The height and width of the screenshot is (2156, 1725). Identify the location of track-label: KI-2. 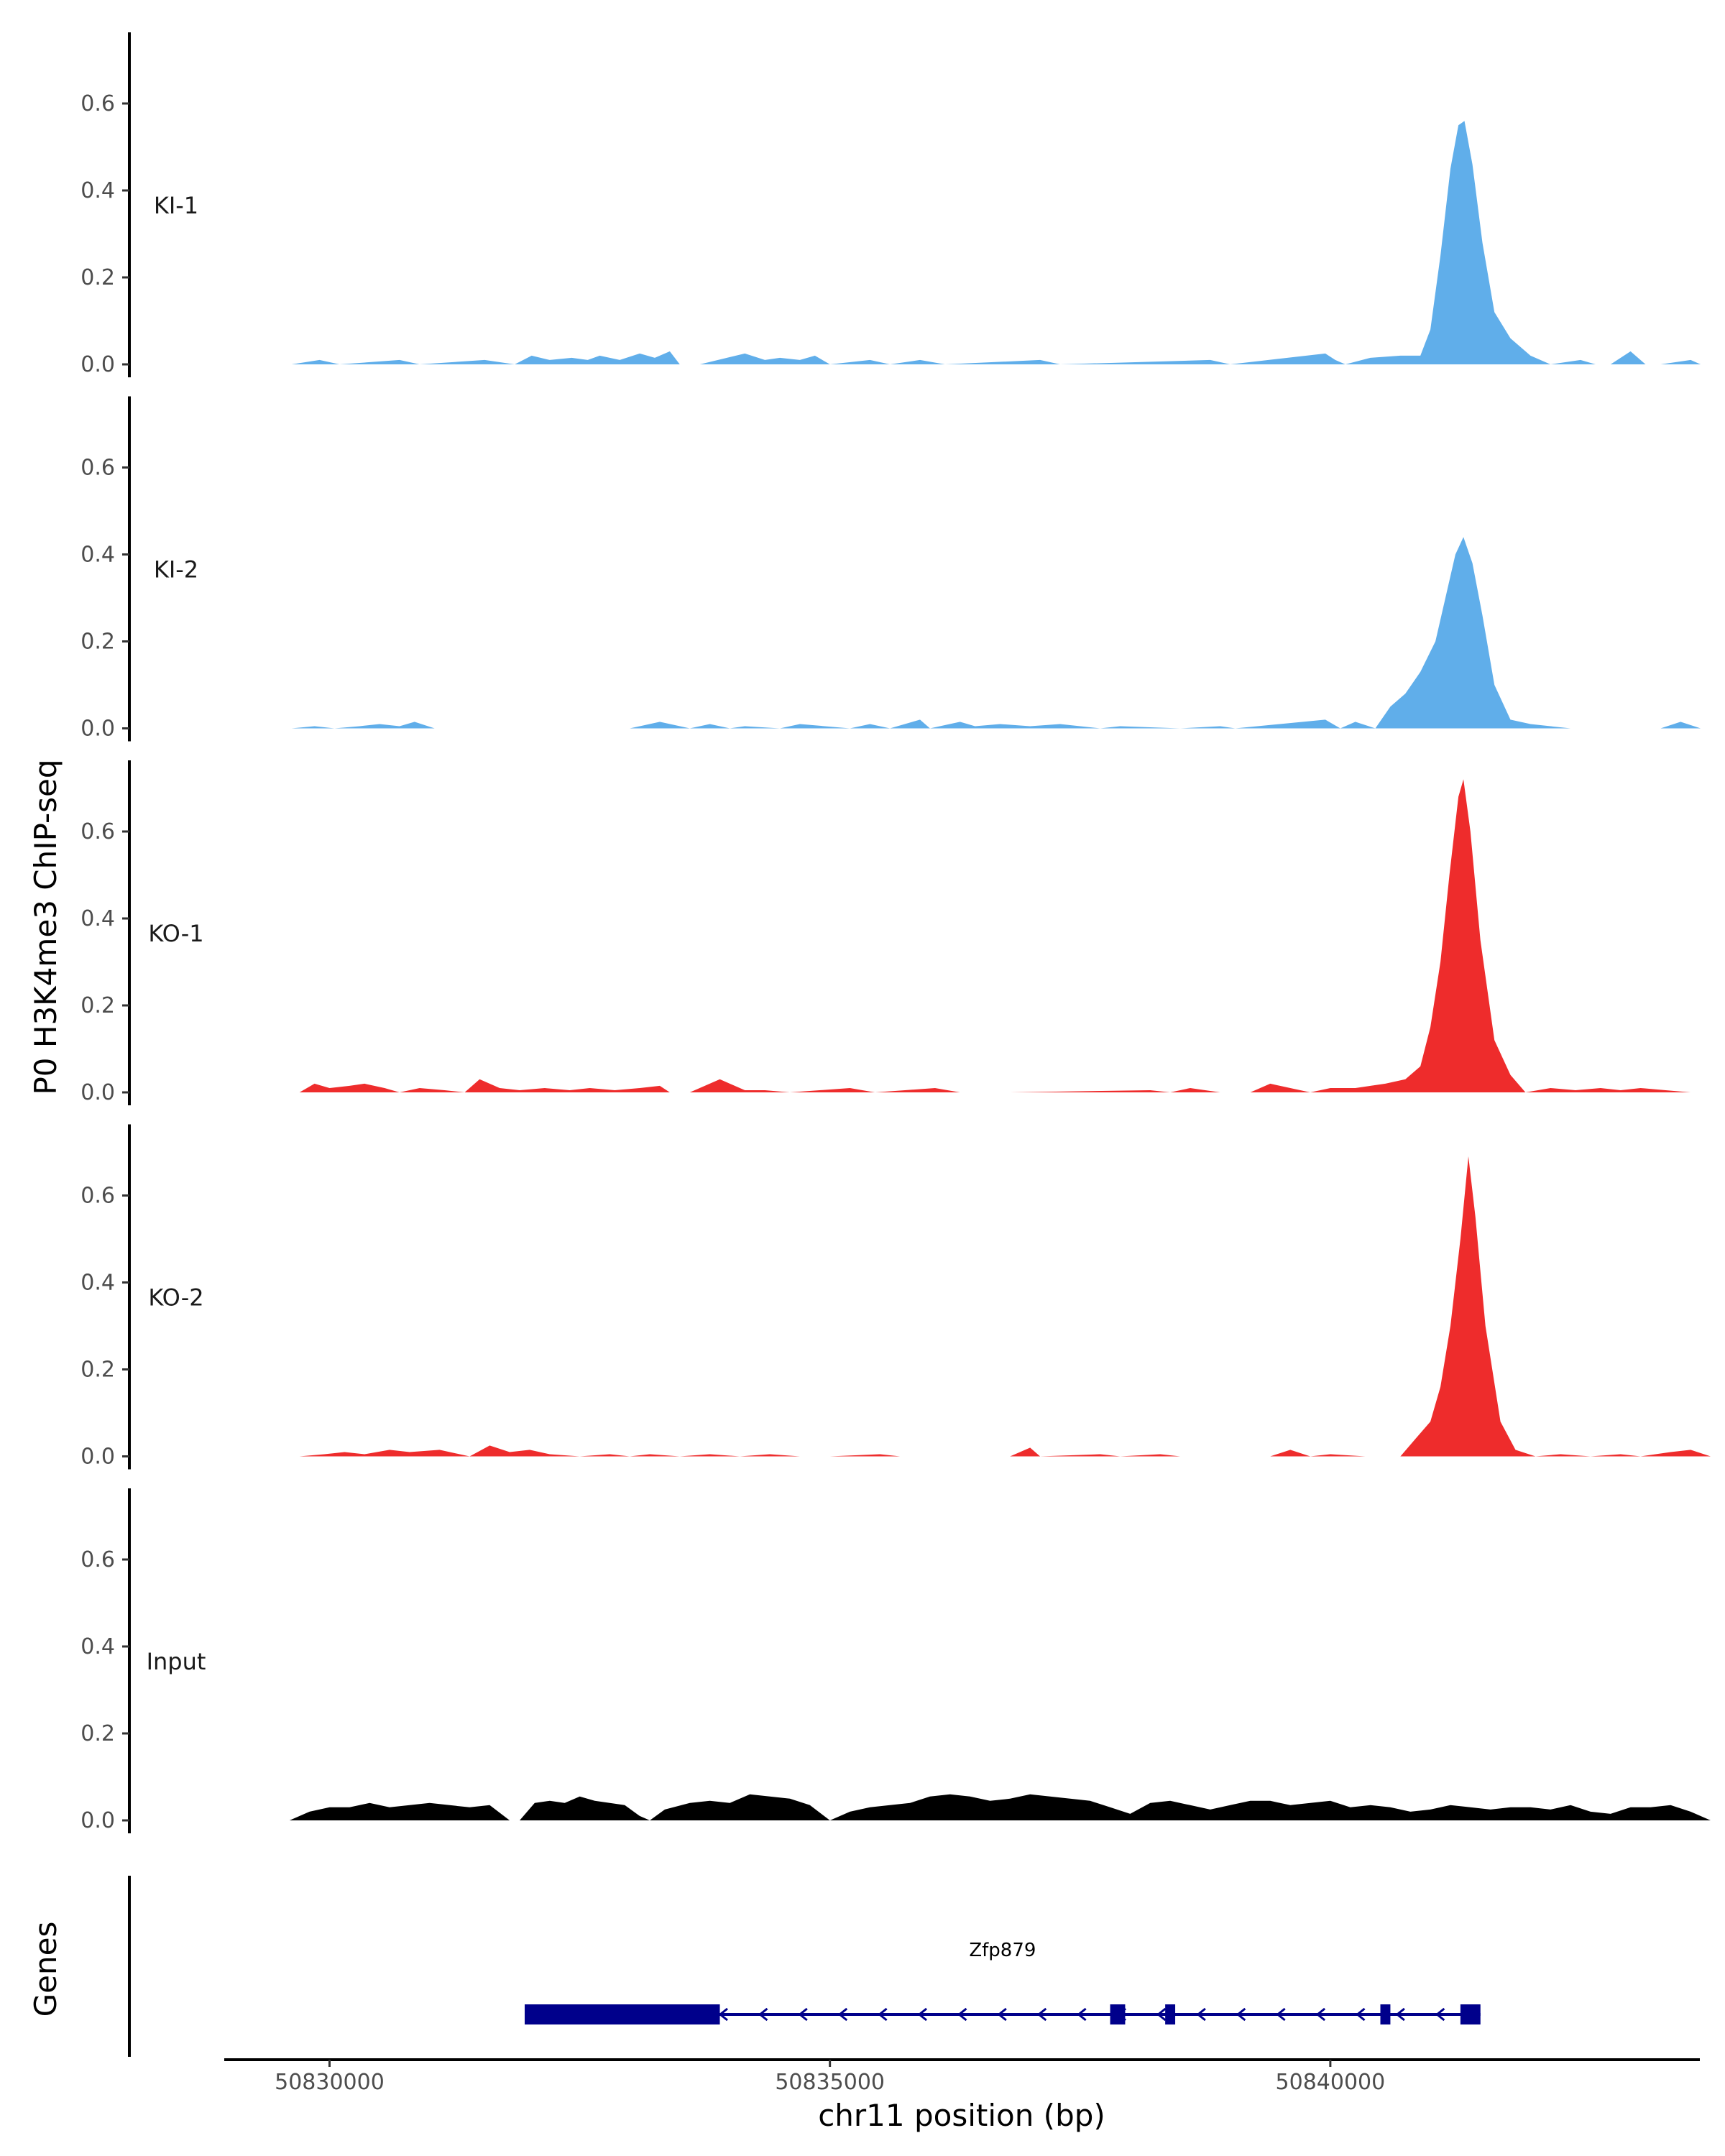
(176, 570).